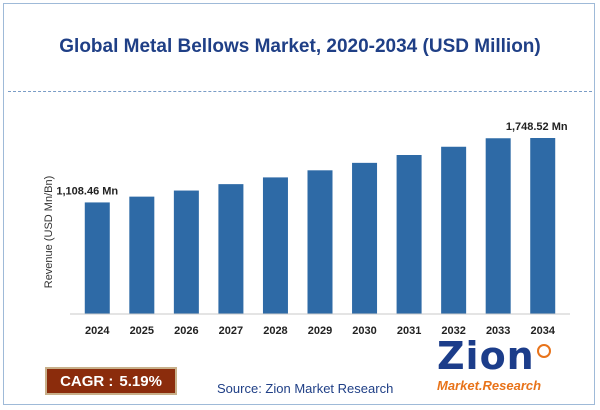 This screenshot has width=600, height=410. What do you see at coordinates (453, 331) in the screenshot?
I see `x-tick-2032: 2032` at bounding box center [453, 331].